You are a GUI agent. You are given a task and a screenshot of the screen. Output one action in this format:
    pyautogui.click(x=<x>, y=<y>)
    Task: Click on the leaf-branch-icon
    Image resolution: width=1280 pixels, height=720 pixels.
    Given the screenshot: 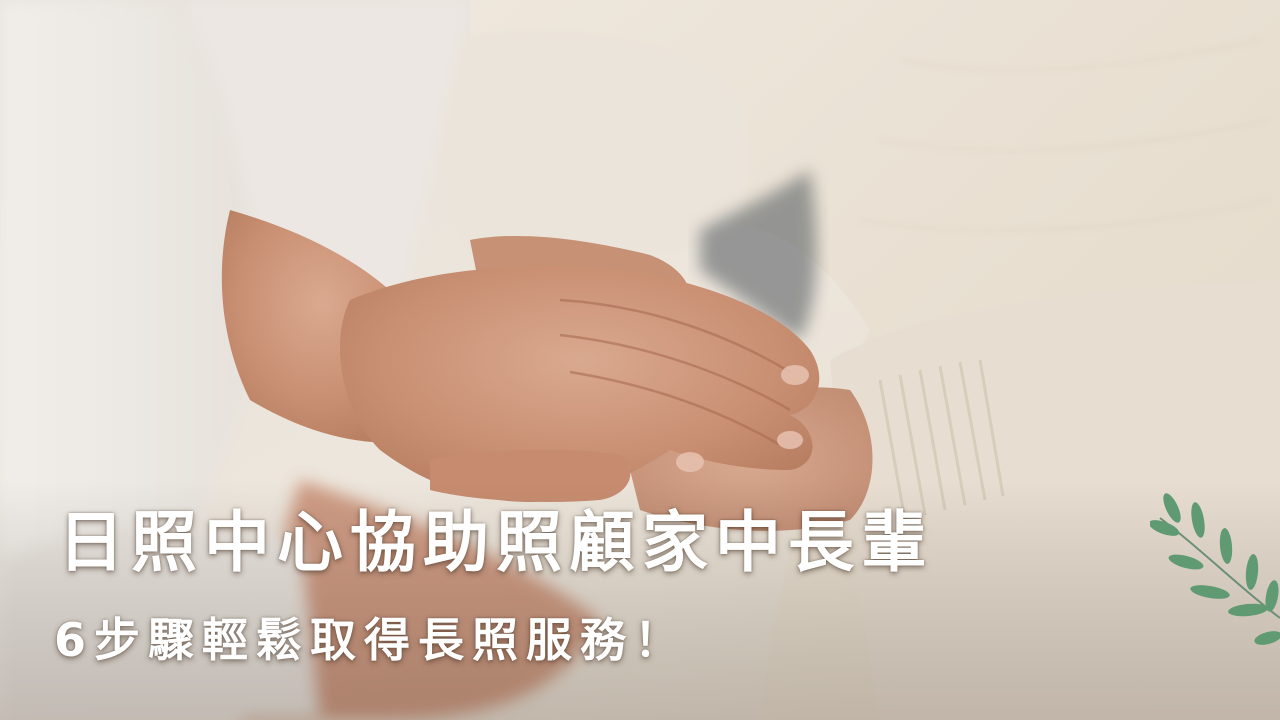 What is the action you would take?
    pyautogui.click(x=1215, y=569)
    